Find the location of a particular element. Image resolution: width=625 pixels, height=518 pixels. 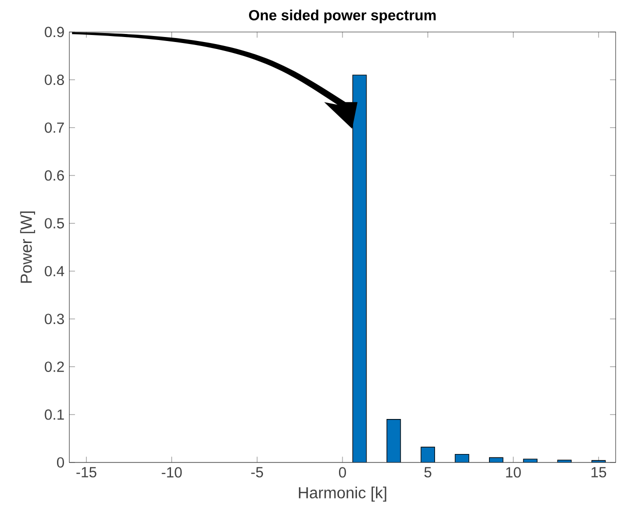

y-tick-label: 0.9 is located at coordinates (54, 31).